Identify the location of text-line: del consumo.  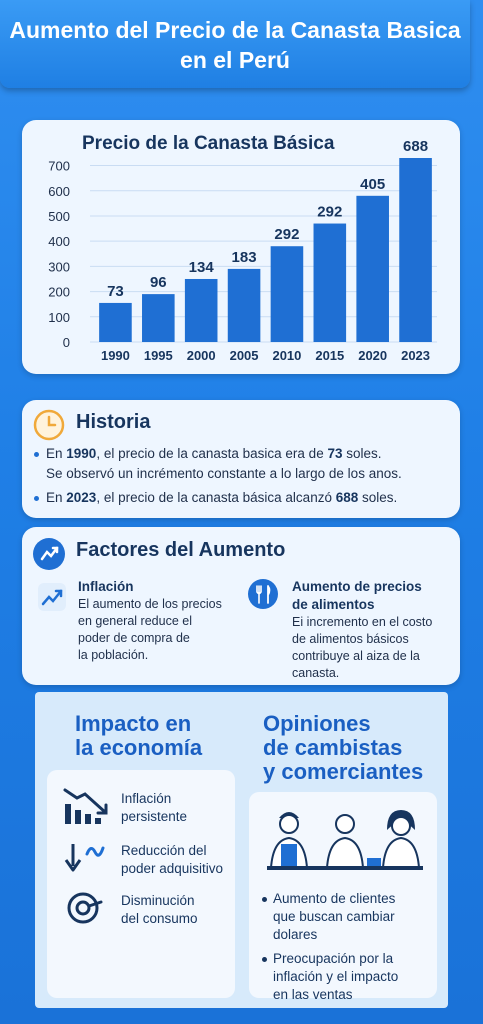
(159, 918).